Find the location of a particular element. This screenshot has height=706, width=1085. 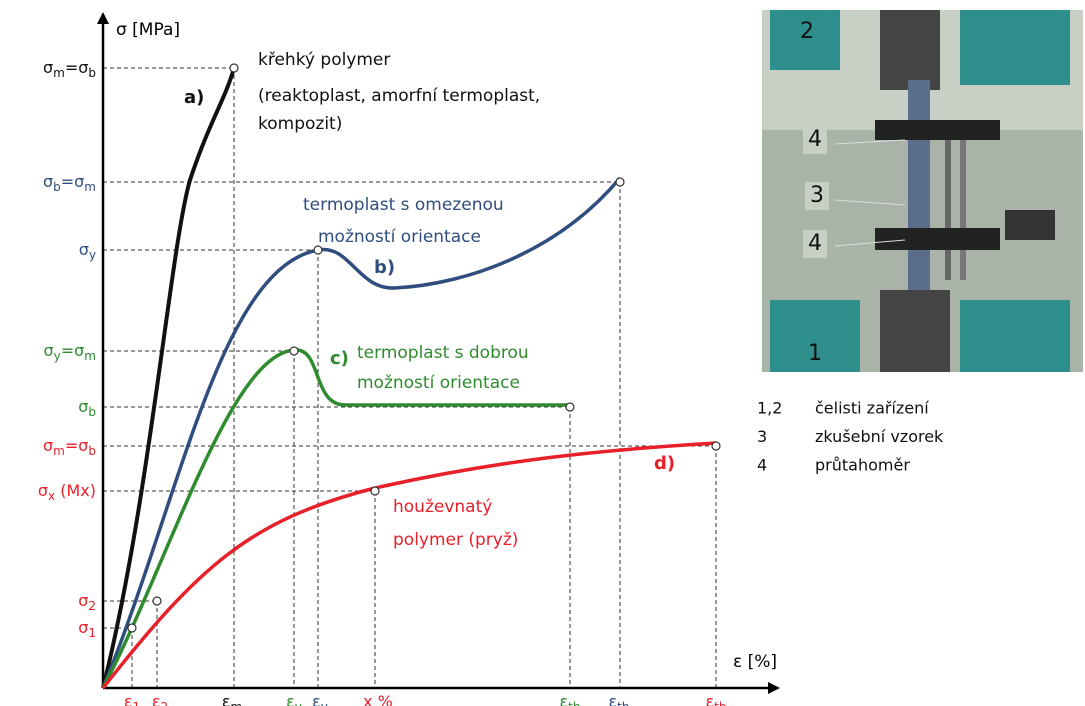

curve-note: houževnatý is located at coordinates (442, 507).